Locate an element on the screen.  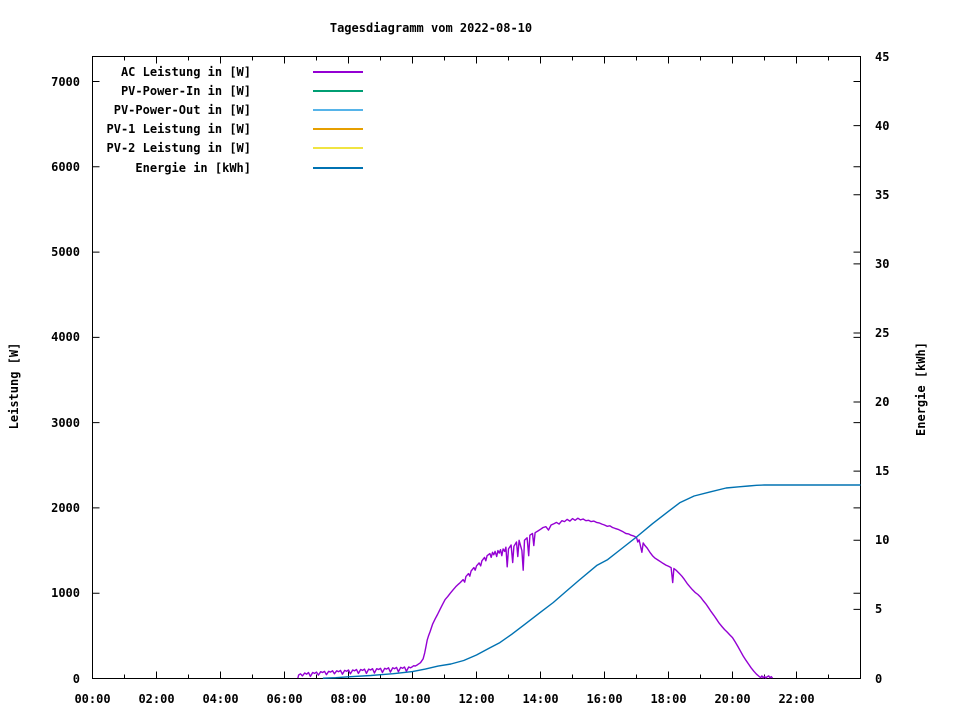
legend-item-pv-power-in: PV-Power-In in [W] is located at coordinates (181, 91).